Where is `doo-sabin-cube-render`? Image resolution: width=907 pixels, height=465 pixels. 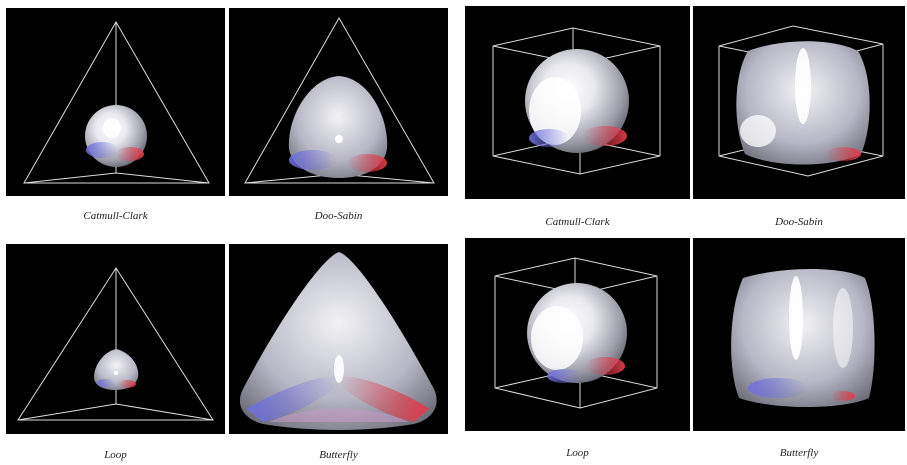 doo-sabin-cube-render is located at coordinates (801, 101).